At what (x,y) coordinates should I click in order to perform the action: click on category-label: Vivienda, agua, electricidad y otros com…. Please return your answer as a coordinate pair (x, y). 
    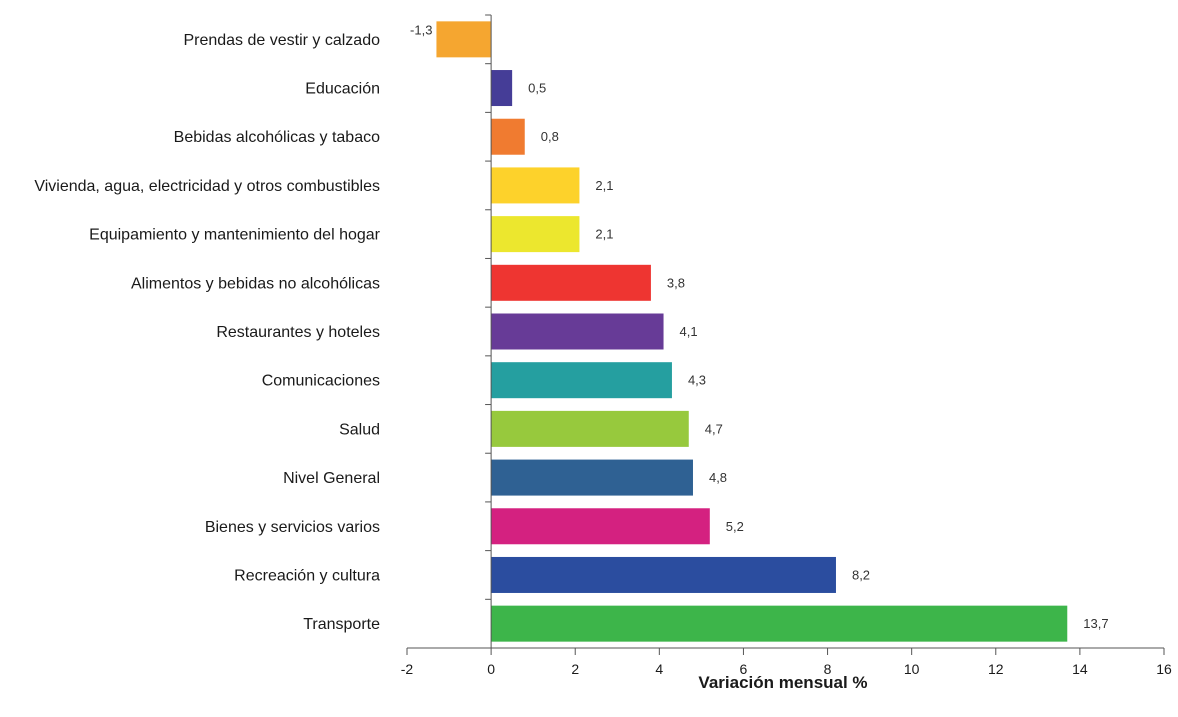
    Looking at the image, I should click on (207, 186).